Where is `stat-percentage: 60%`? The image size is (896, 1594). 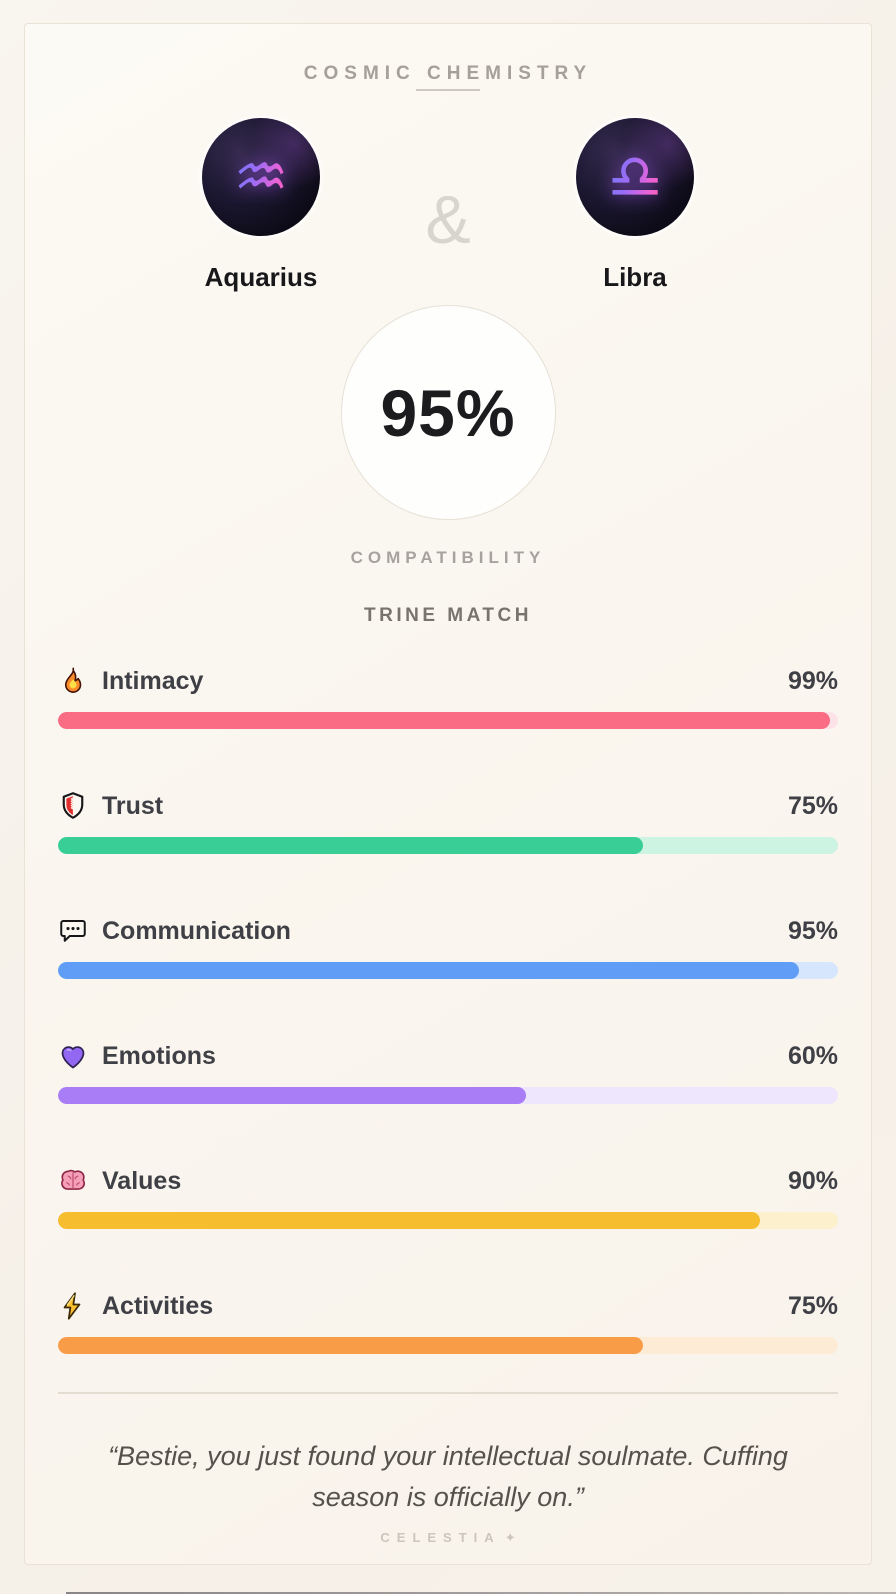
stat-percentage: 60% is located at coordinates (812, 1055).